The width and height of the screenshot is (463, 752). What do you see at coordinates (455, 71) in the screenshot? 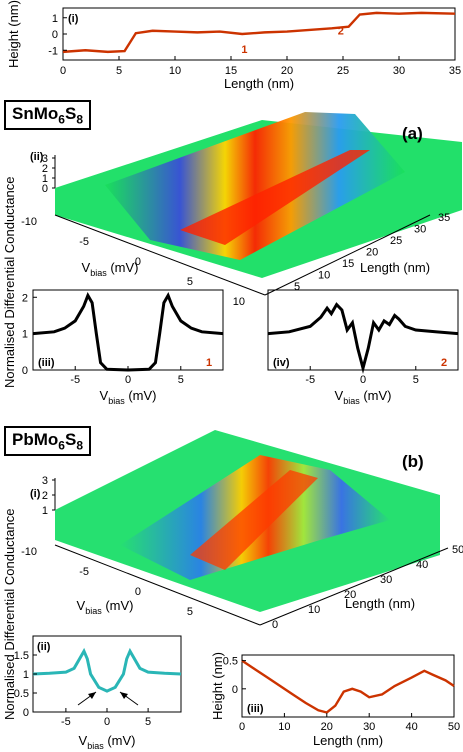
I see `x-tick-label: 35` at bounding box center [455, 71].